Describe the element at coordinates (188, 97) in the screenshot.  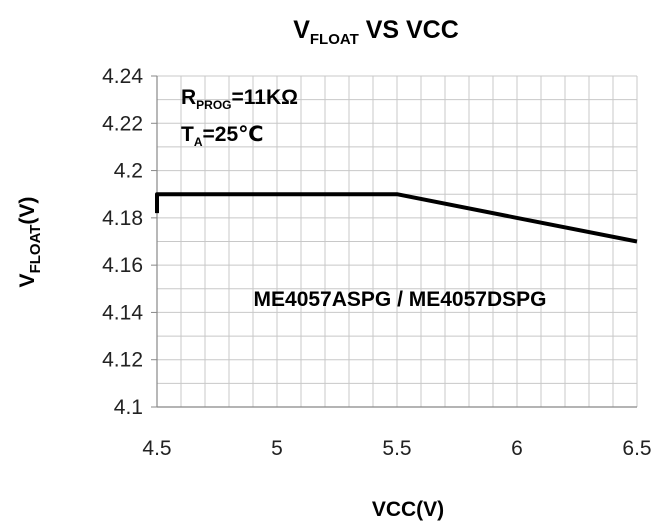
I see `annotation-rprog-main: R` at that location.